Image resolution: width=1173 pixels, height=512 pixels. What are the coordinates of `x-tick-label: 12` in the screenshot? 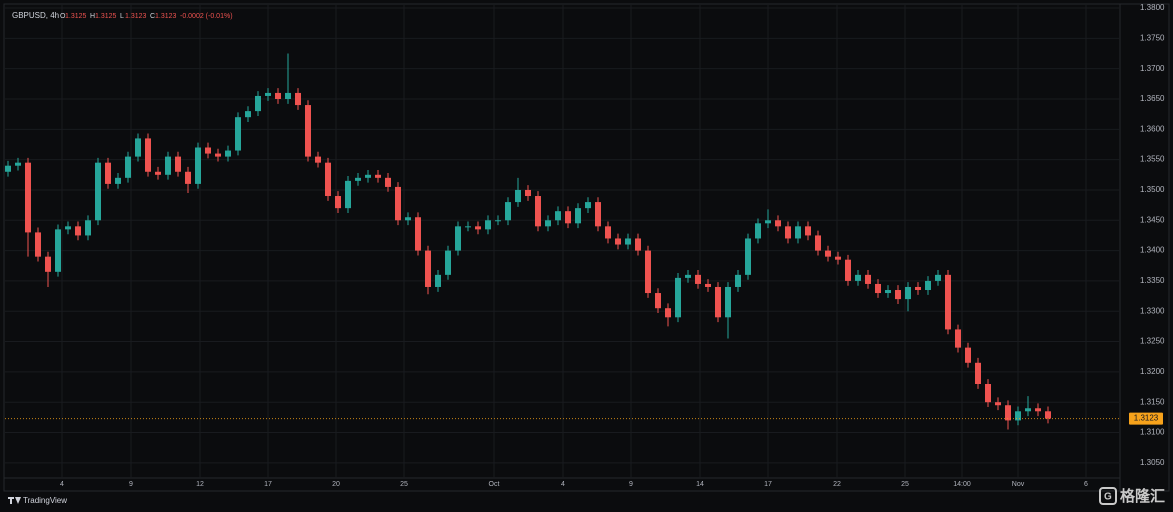 It's located at (200, 484).